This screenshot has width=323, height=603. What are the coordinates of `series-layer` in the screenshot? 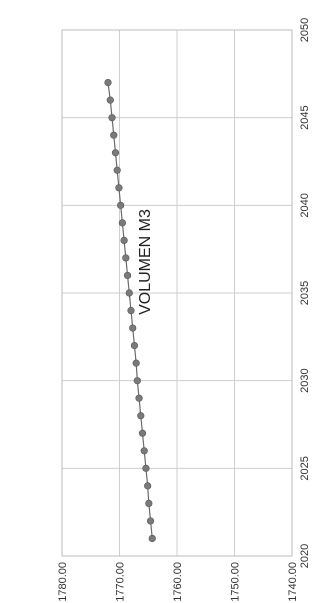 It's located at (130, 310).